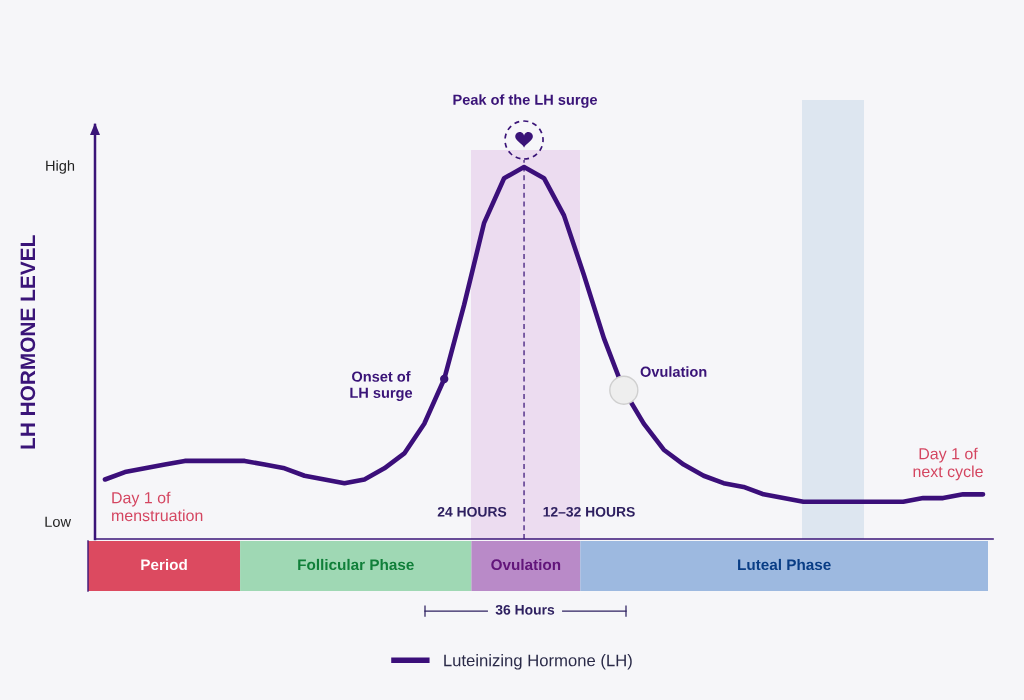 This screenshot has height=700, width=1024. I want to click on series-label: Follicular Phase, so click(356, 564).